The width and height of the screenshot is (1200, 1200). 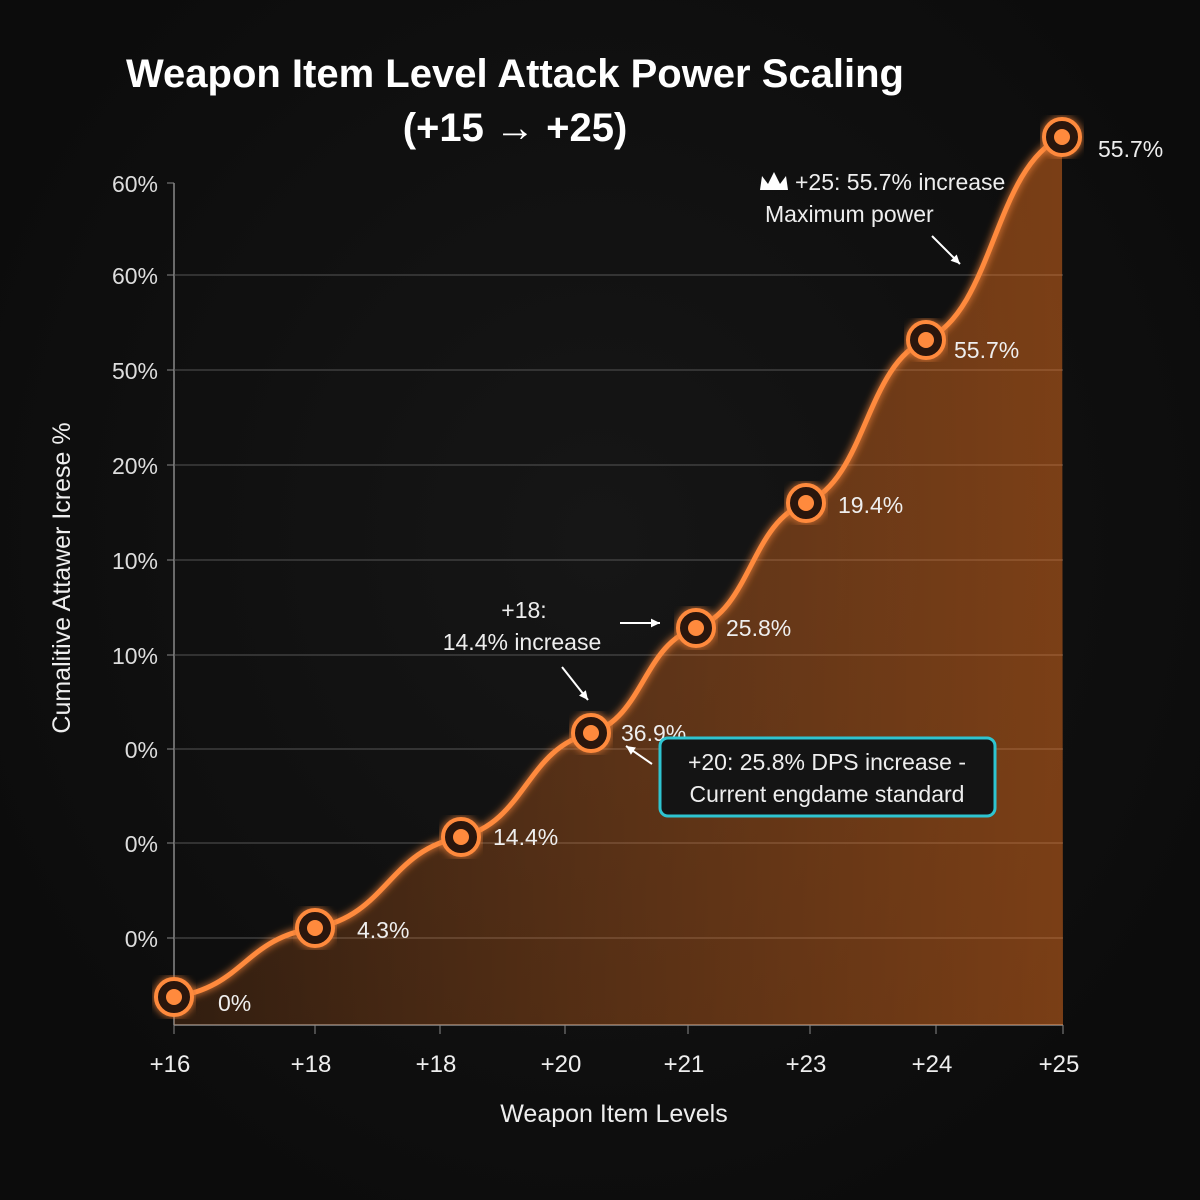 What do you see at coordinates (613, 1114) in the screenshot?
I see `x-axis-label: Weapon Item Levels` at bounding box center [613, 1114].